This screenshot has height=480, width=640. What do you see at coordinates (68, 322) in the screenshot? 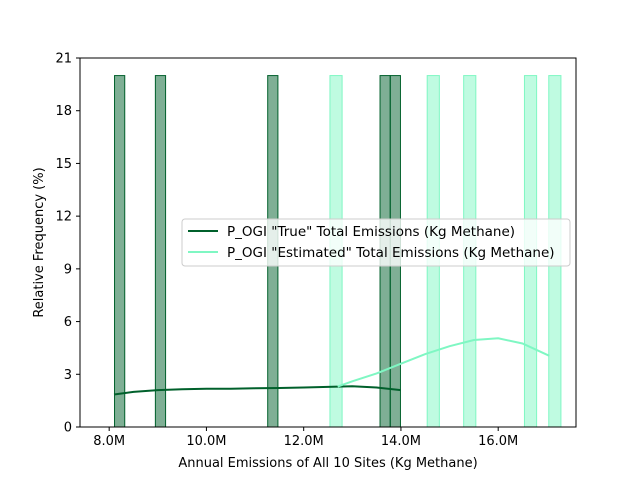
I see `y-tick-label: 6` at bounding box center [68, 322].